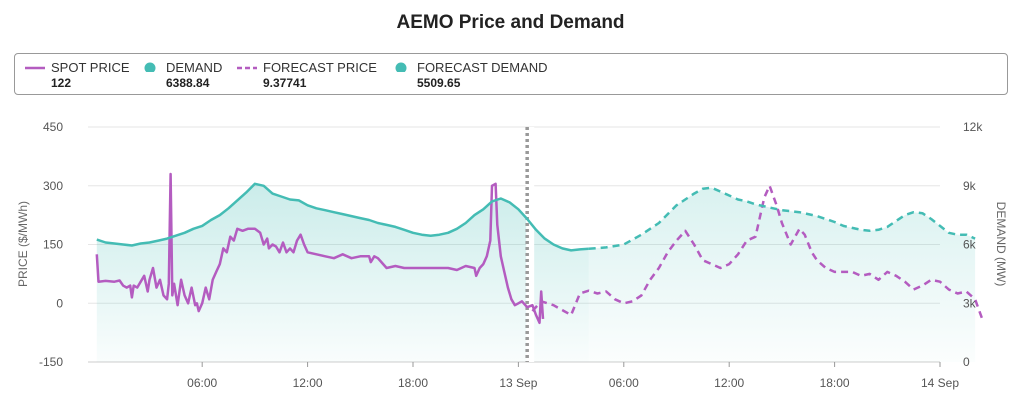  I want to click on legend-swatch-demand, so click(150, 67).